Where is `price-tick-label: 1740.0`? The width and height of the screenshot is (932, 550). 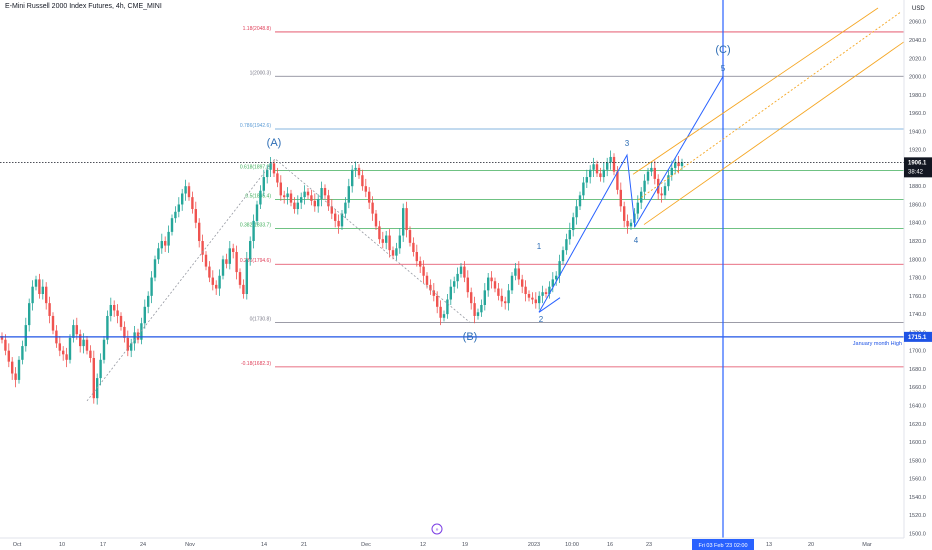
price-tick-label: 1740.0 is located at coordinates (917, 315).